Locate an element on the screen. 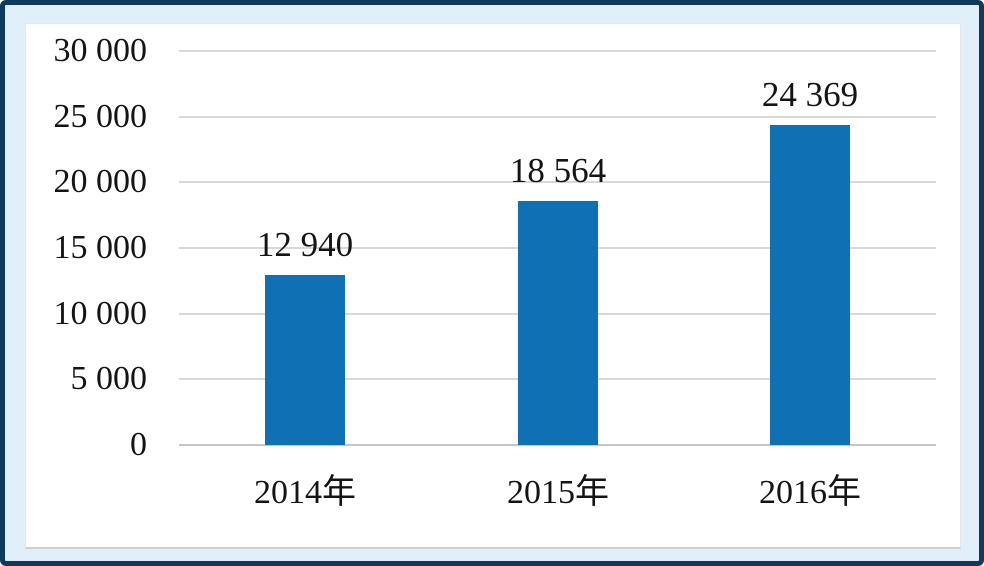 The width and height of the screenshot is (984, 566). x-tick-label: 2014年 is located at coordinates (305, 492).